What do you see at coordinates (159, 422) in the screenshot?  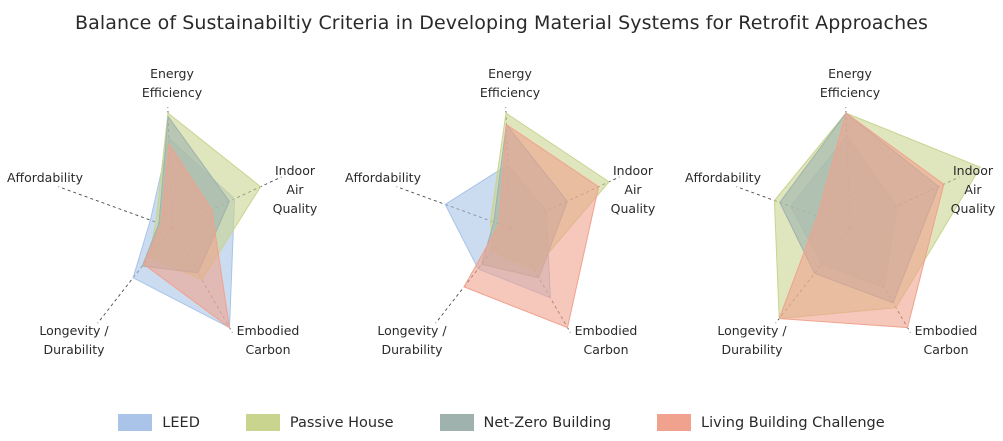 I see `legend-item-leed: LEED` at bounding box center [159, 422].